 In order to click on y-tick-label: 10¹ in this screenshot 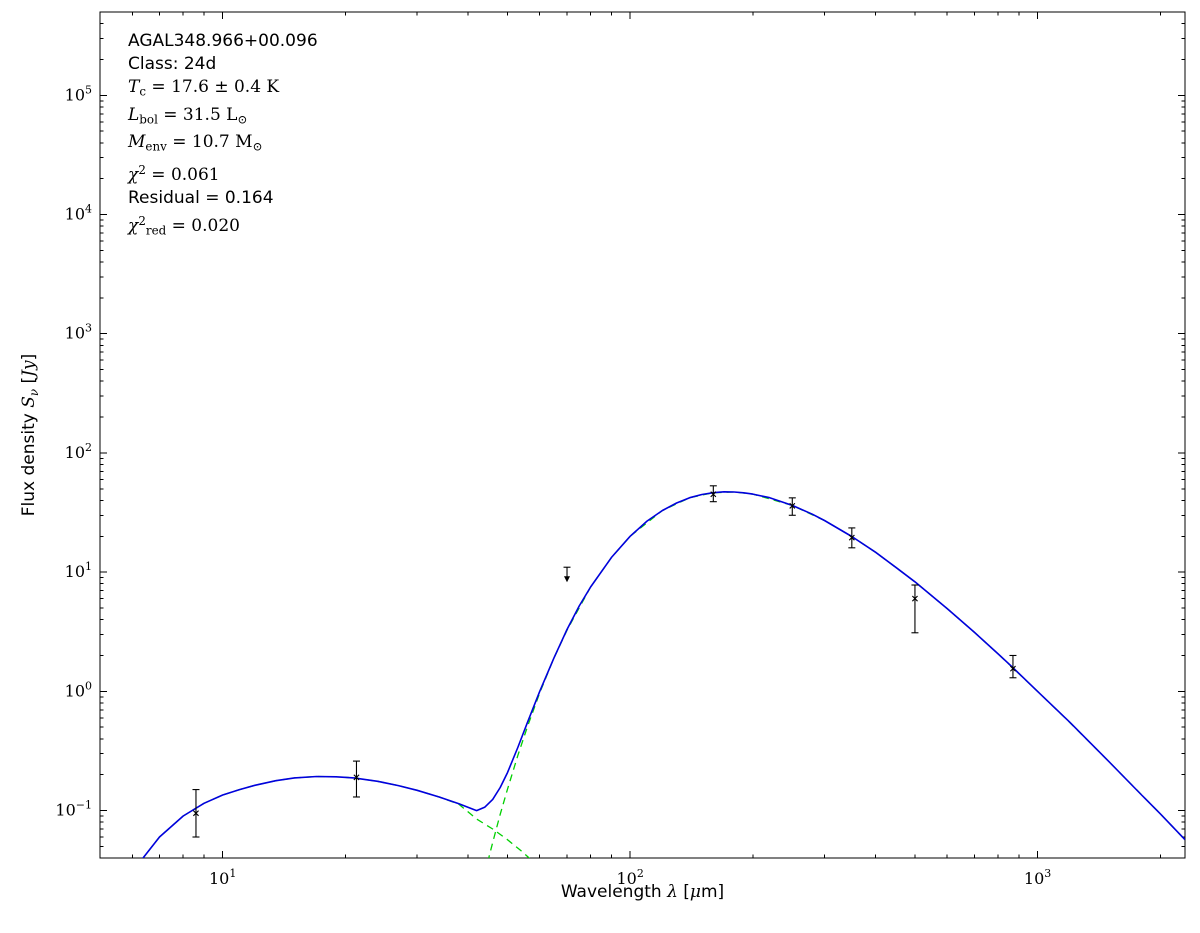, I will do `click(78, 570)`.